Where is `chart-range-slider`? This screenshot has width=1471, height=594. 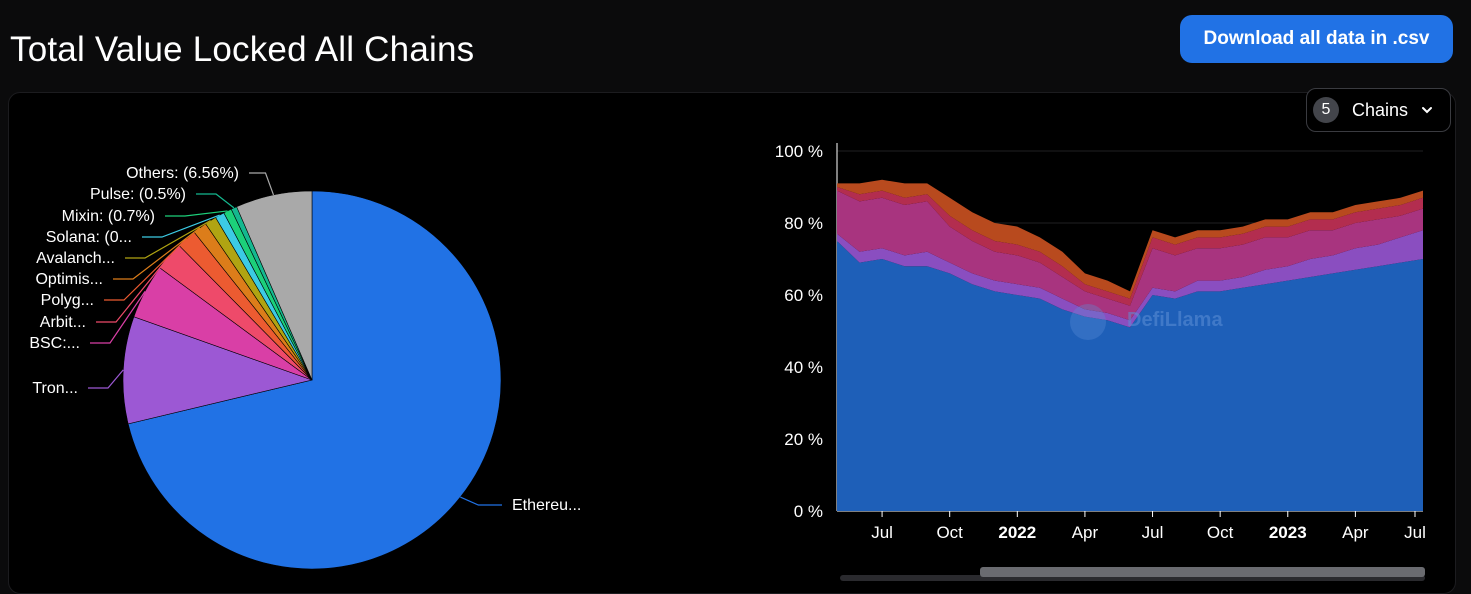
chart-range-slider is located at coordinates (1132, 574).